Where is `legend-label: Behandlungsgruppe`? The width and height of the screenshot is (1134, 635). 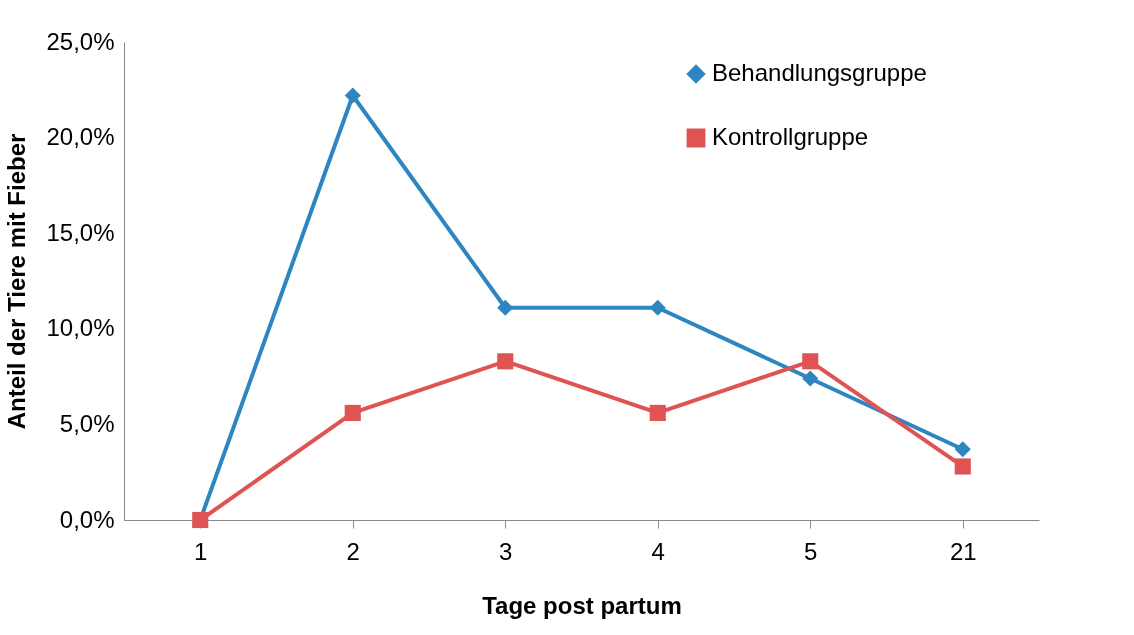 legend-label: Behandlungsgruppe is located at coordinates (819, 72).